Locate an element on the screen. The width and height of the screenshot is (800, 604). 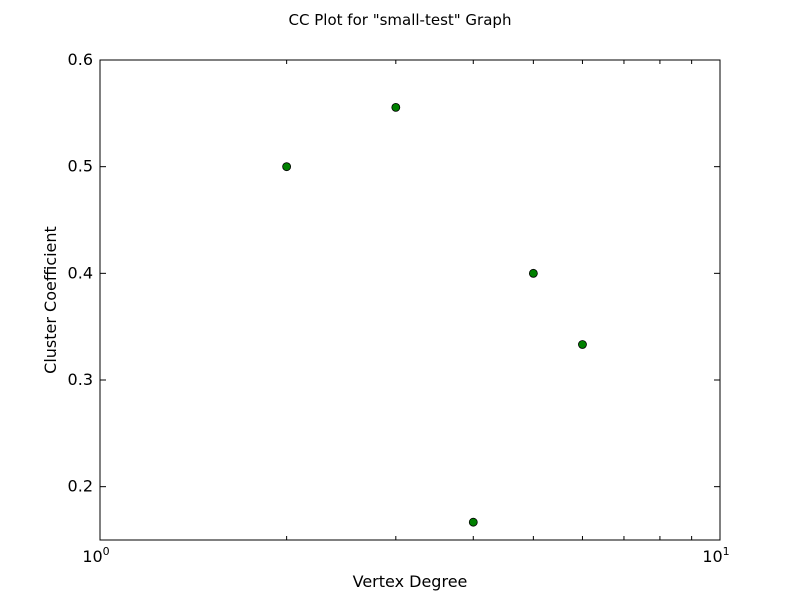
y-tick-label: 0.4 is located at coordinates (80, 272).